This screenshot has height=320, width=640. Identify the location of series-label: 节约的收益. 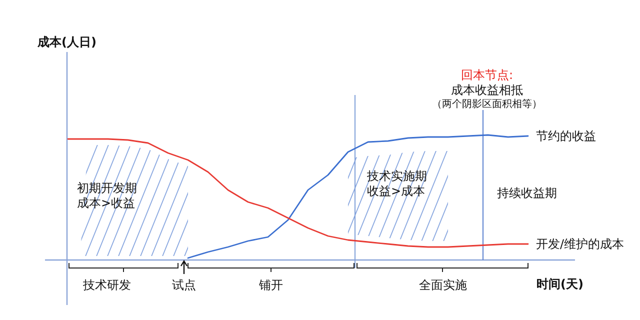
(566, 136).